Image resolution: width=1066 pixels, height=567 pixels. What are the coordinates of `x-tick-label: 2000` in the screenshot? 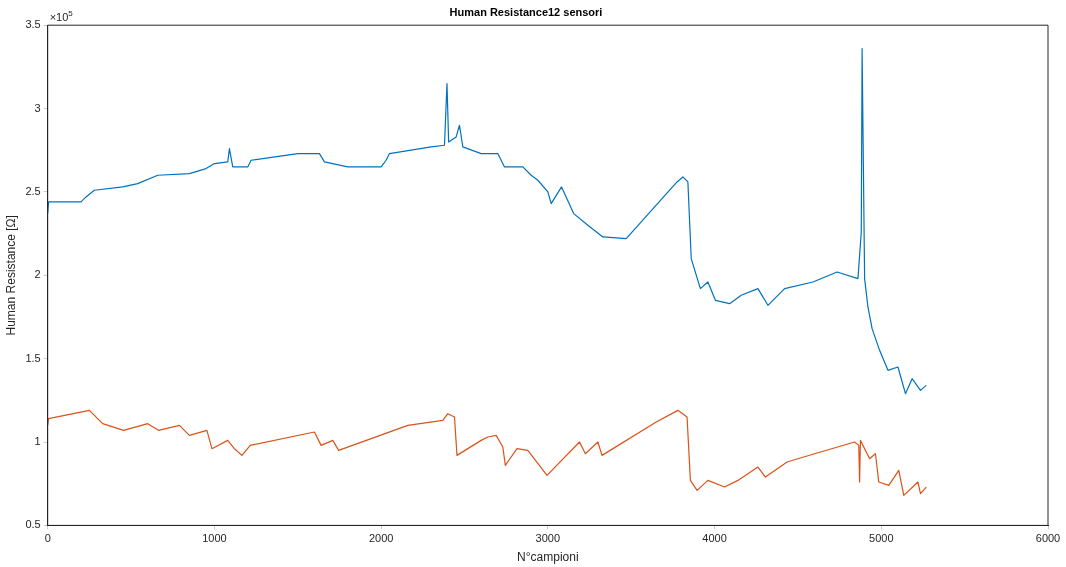 It's located at (381, 538).